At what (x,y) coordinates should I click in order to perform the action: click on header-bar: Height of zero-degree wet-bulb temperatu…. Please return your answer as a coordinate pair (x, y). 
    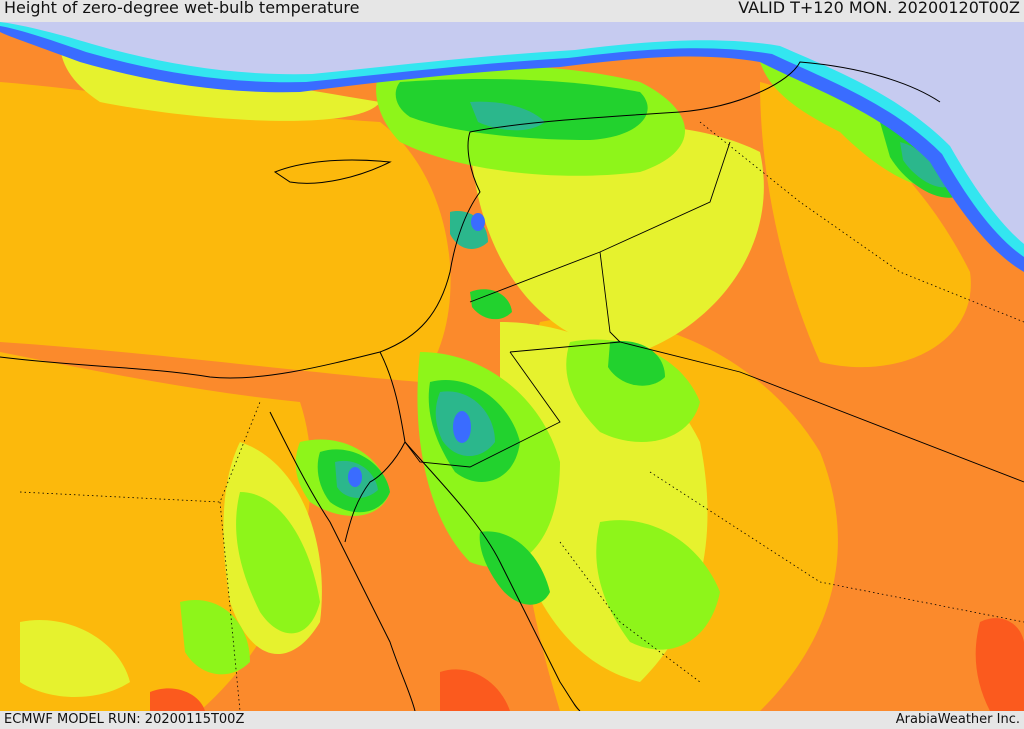
    Looking at the image, I should click on (512, 11).